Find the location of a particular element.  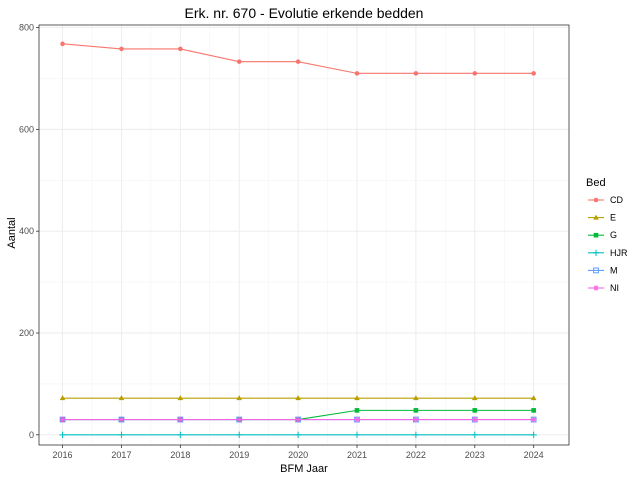

x-tick-label: 2016 is located at coordinates (63, 455).